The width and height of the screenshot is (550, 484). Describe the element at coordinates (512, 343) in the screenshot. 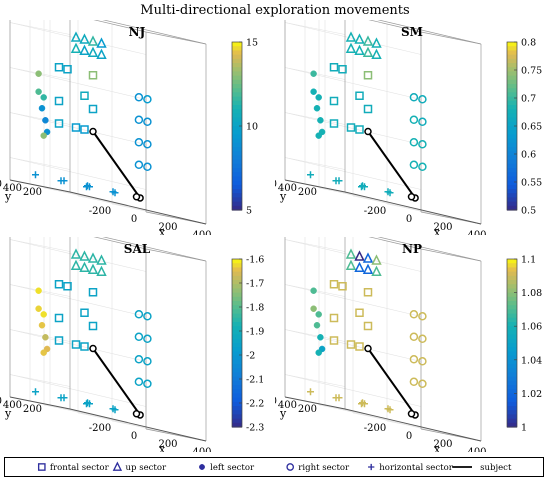

I see `colorbar-frame` at that location.